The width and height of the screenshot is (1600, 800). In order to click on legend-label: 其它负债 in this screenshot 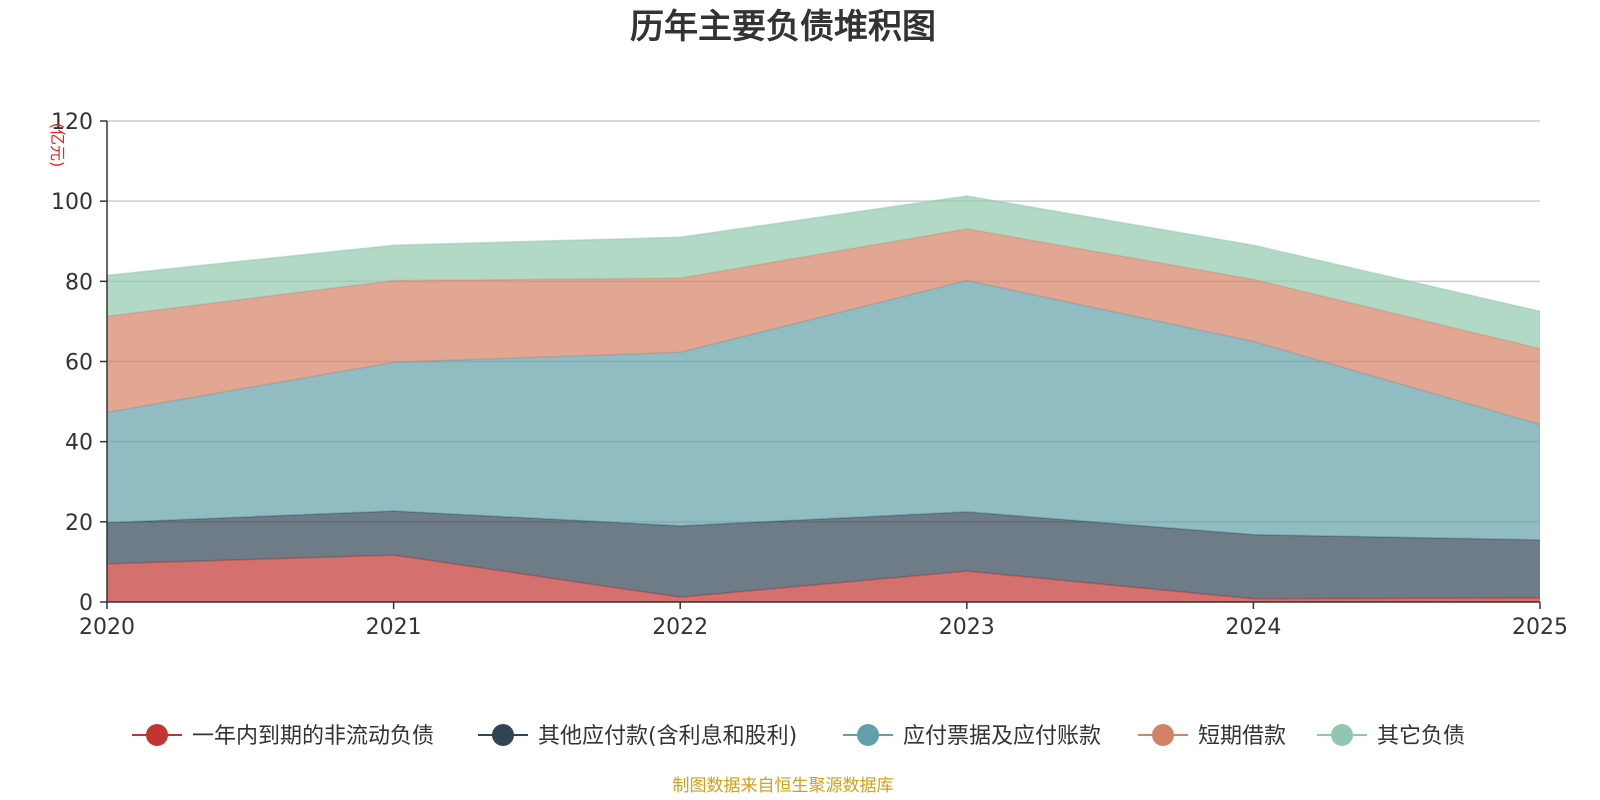, I will do `click(1421, 736)`.